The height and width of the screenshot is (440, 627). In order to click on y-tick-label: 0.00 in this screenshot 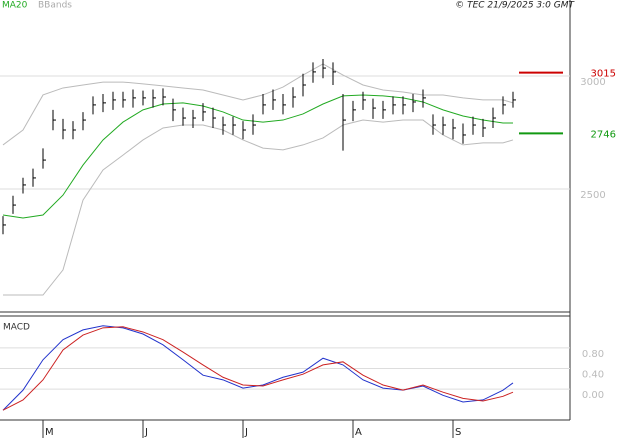, I will do `click(593, 395)`.